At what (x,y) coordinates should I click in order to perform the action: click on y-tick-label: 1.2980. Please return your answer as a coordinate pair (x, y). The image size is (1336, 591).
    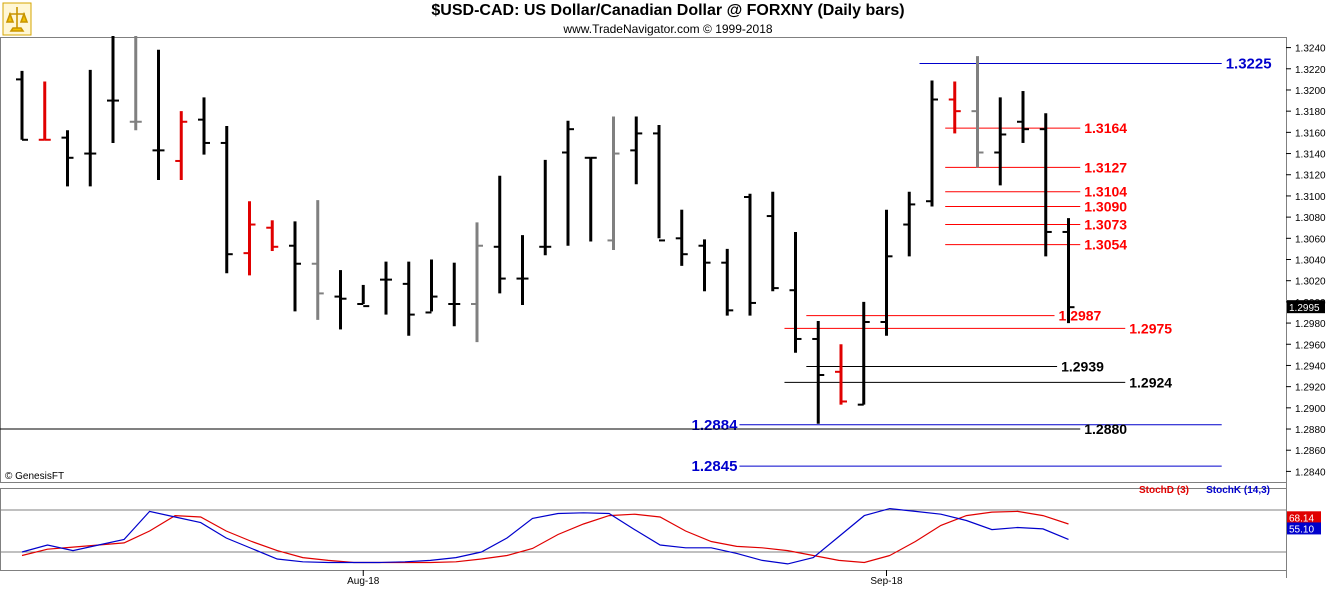
    Looking at the image, I should click on (1310, 324).